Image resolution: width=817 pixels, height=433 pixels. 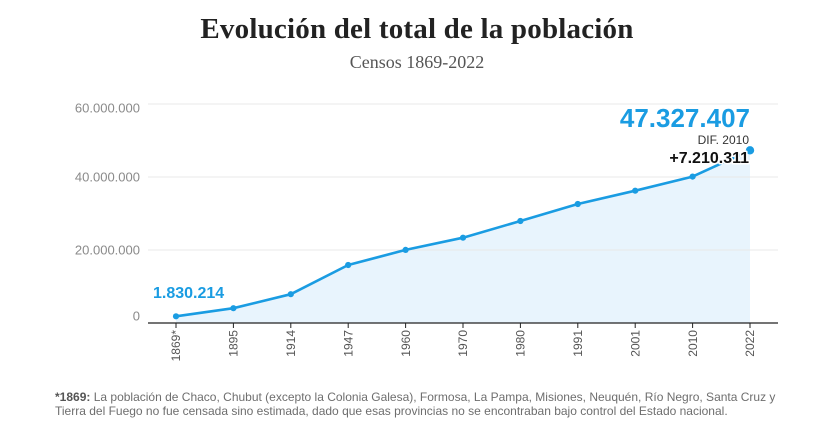 I want to click on x-tick-label: 1991, so click(x=578, y=343).